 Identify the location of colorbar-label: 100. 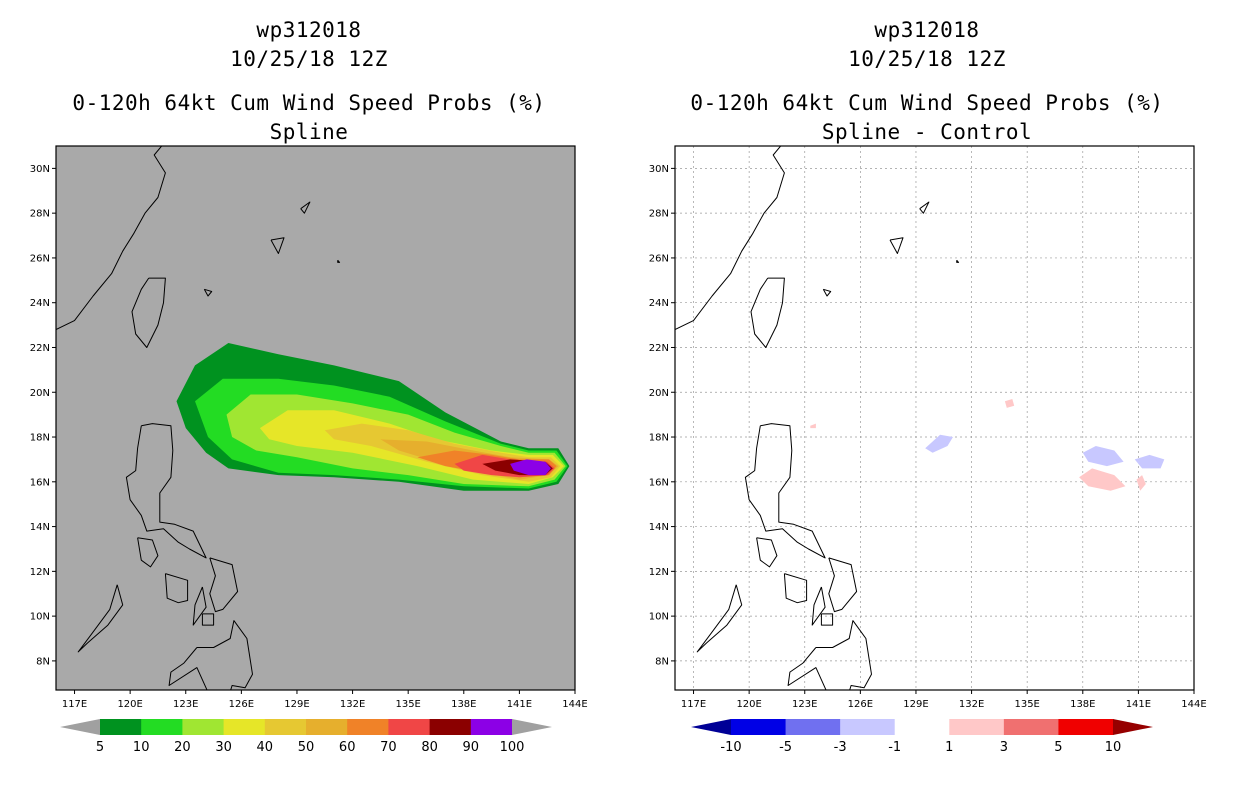
(512, 747).